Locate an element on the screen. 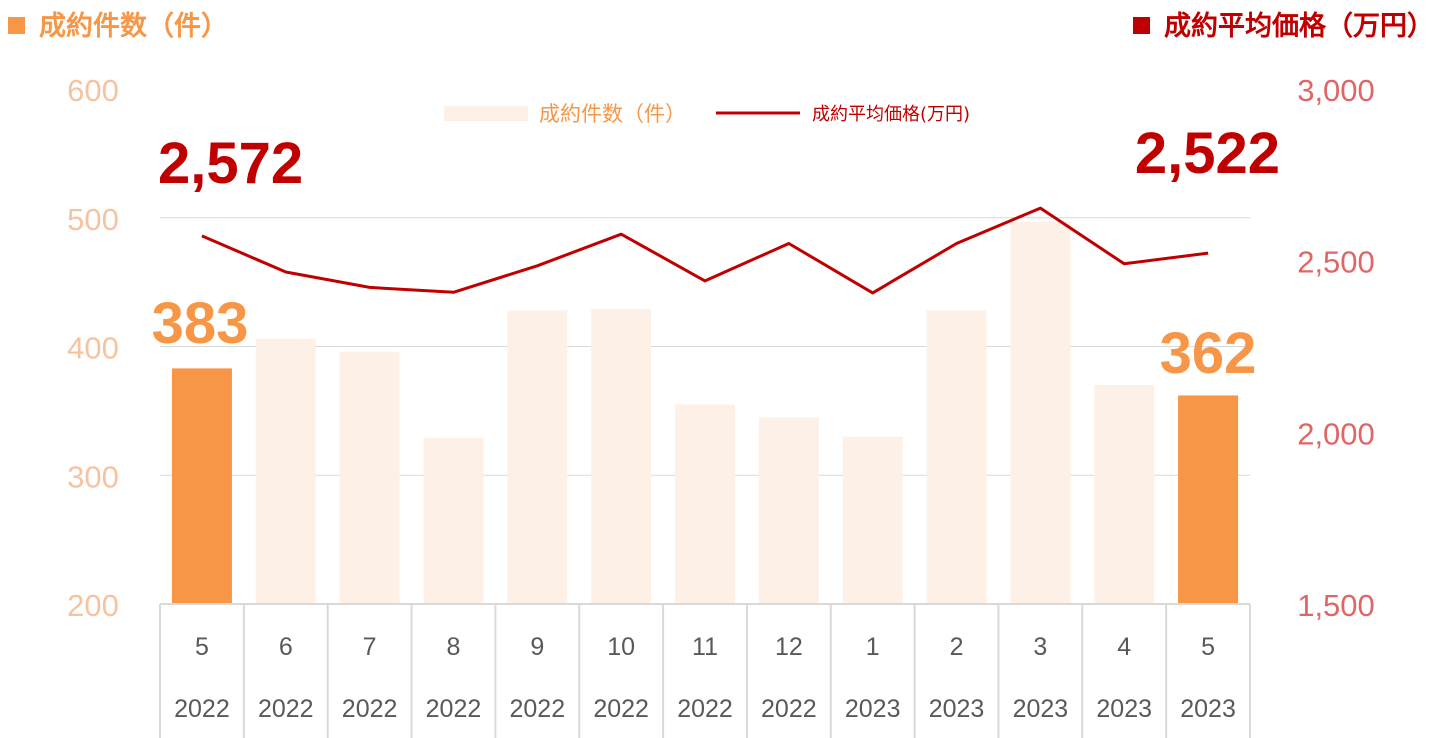 This screenshot has width=1440, height=738. category-month-label: 7 is located at coordinates (370, 647).